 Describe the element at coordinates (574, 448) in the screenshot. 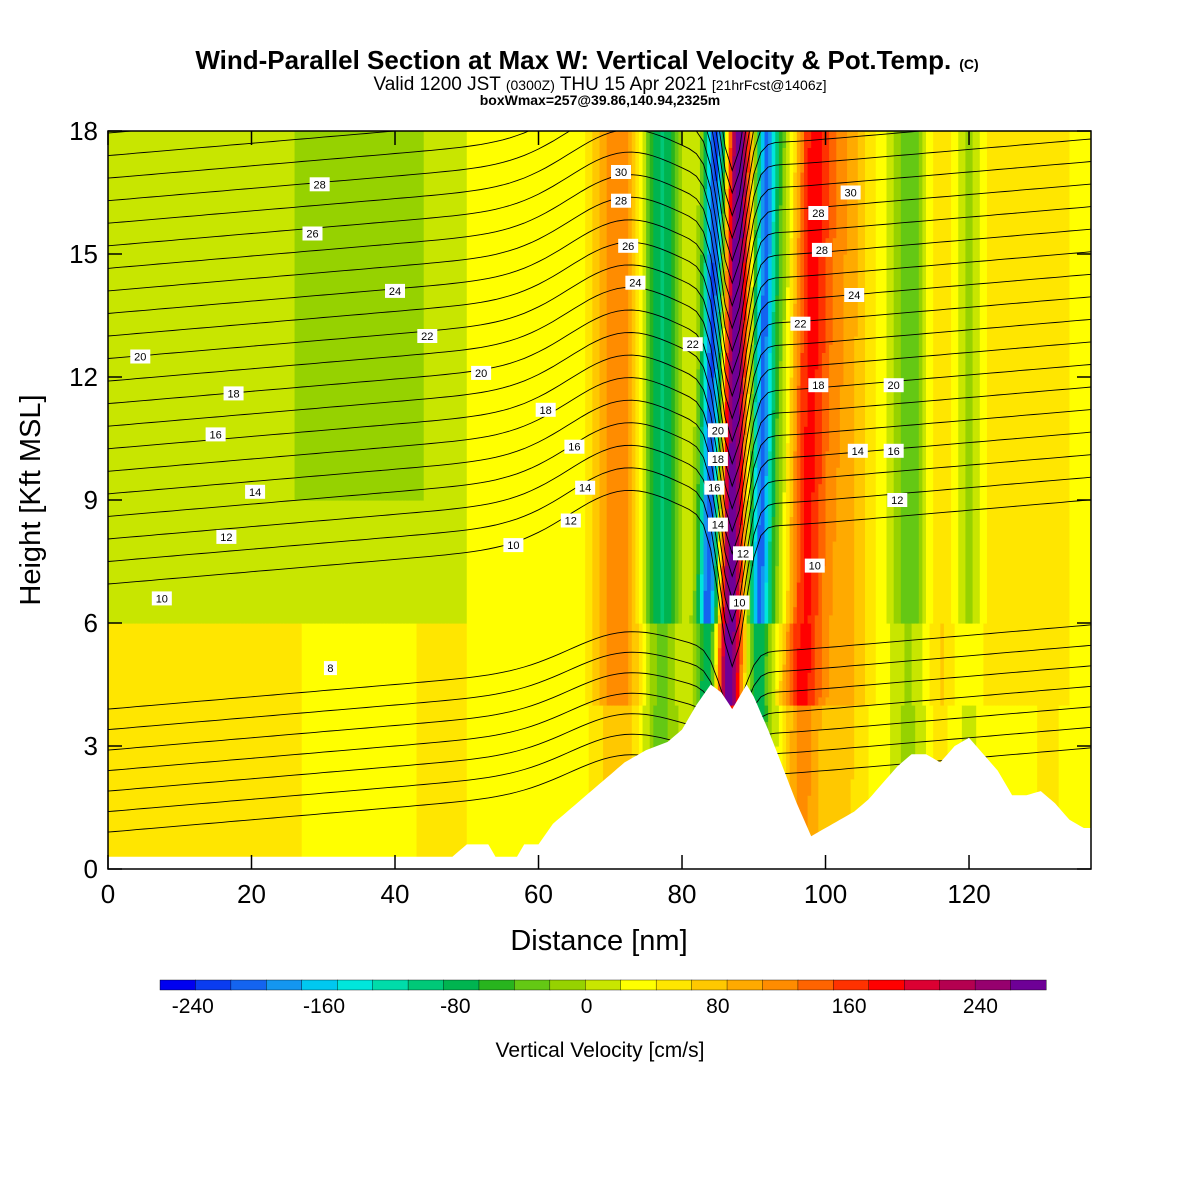

I see `theta-label: 16` at that location.